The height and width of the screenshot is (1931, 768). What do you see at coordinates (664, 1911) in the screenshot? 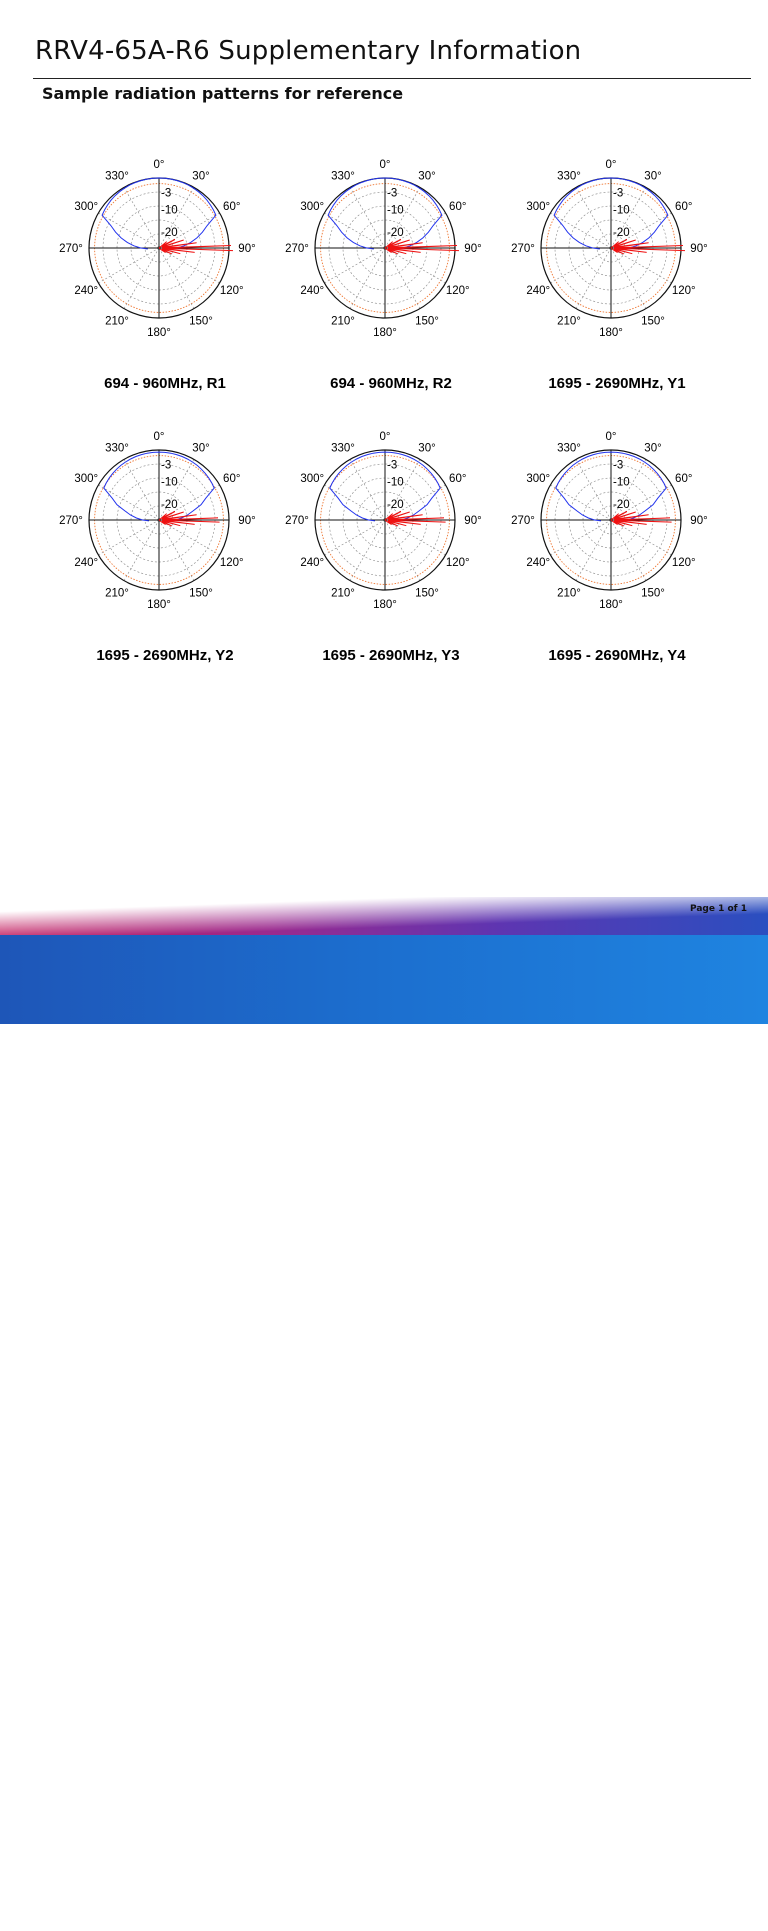
I see `commscope-logo: COMMSCOPE®` at bounding box center [664, 1911].